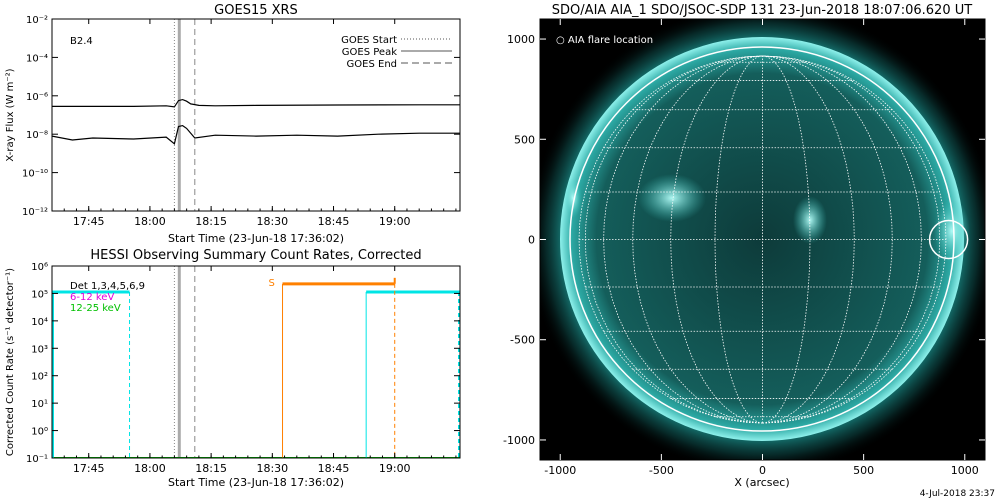  Describe the element at coordinates (369, 40) in the screenshot. I see `legend-goes-start: GOES Start` at that location.